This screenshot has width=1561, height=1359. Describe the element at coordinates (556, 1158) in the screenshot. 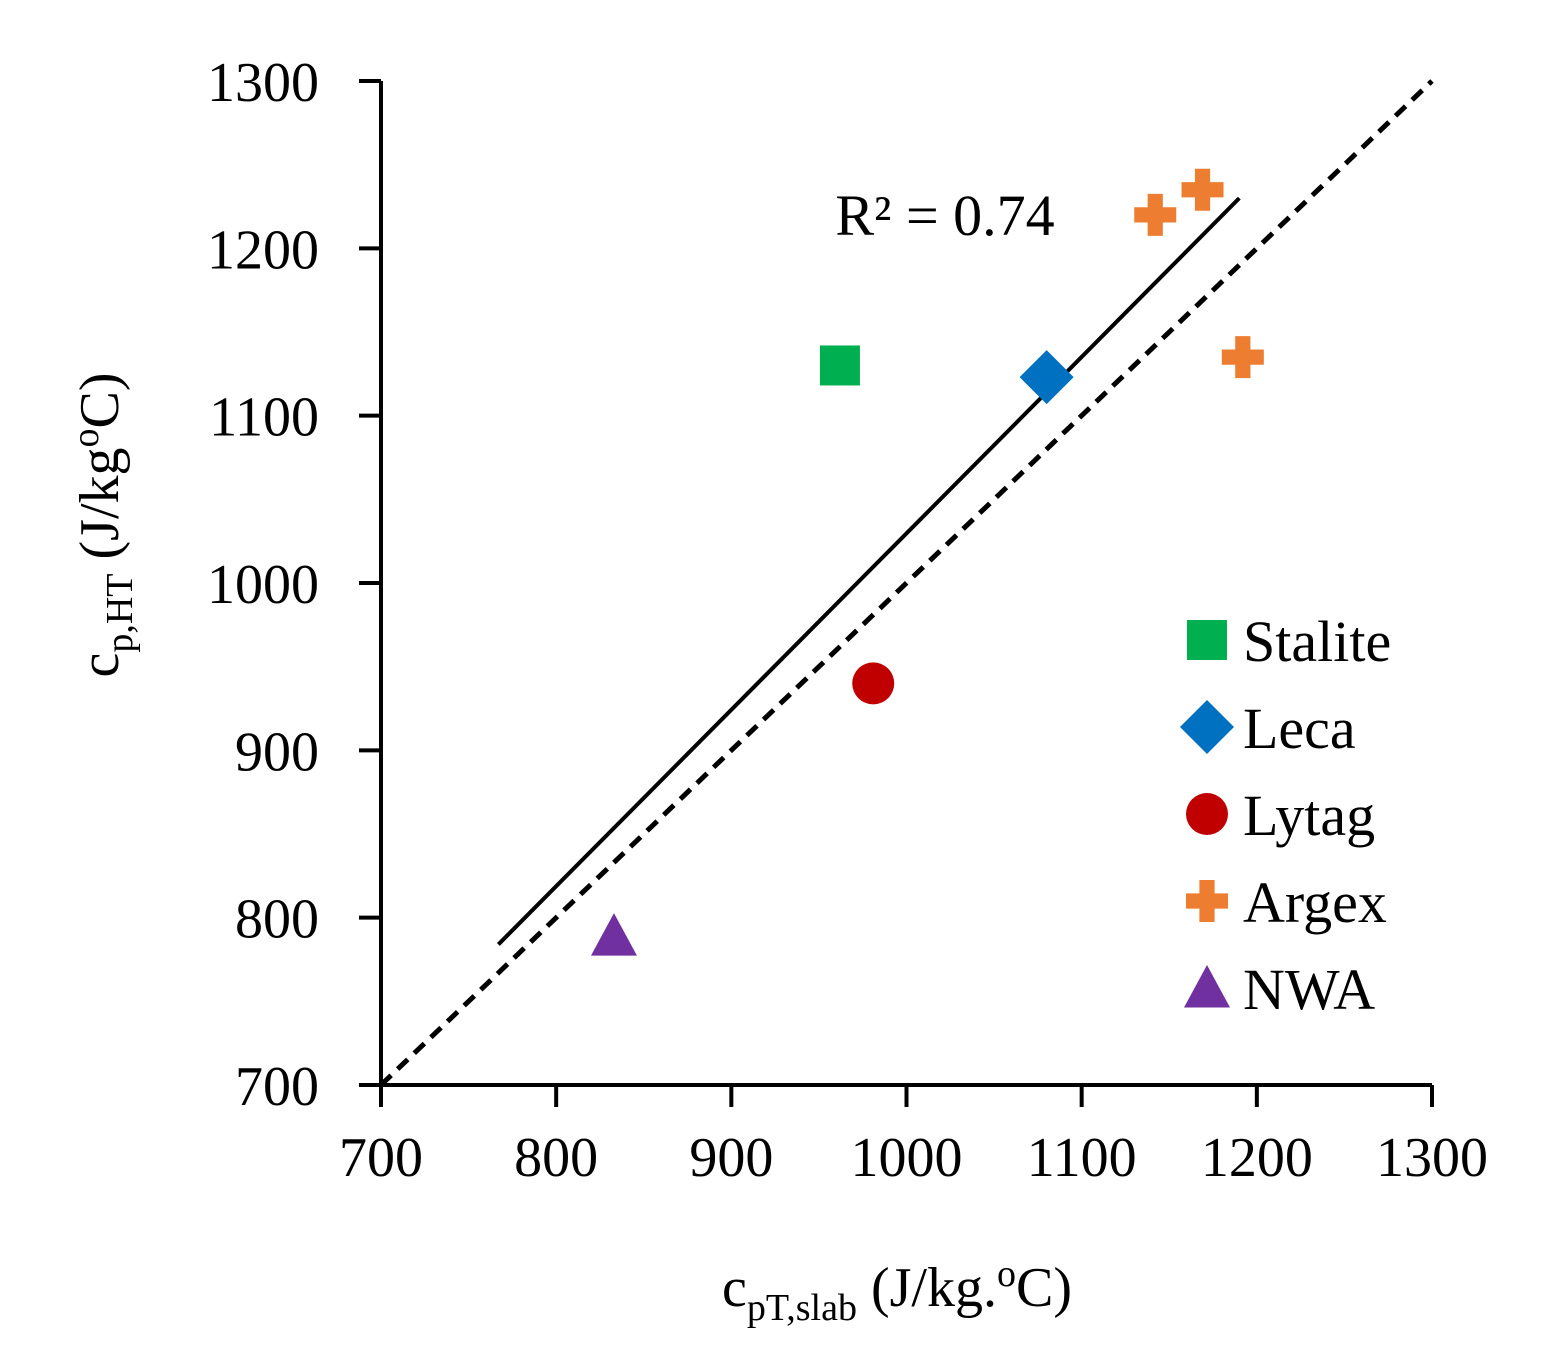

I see `x-tick-label: 800` at that location.